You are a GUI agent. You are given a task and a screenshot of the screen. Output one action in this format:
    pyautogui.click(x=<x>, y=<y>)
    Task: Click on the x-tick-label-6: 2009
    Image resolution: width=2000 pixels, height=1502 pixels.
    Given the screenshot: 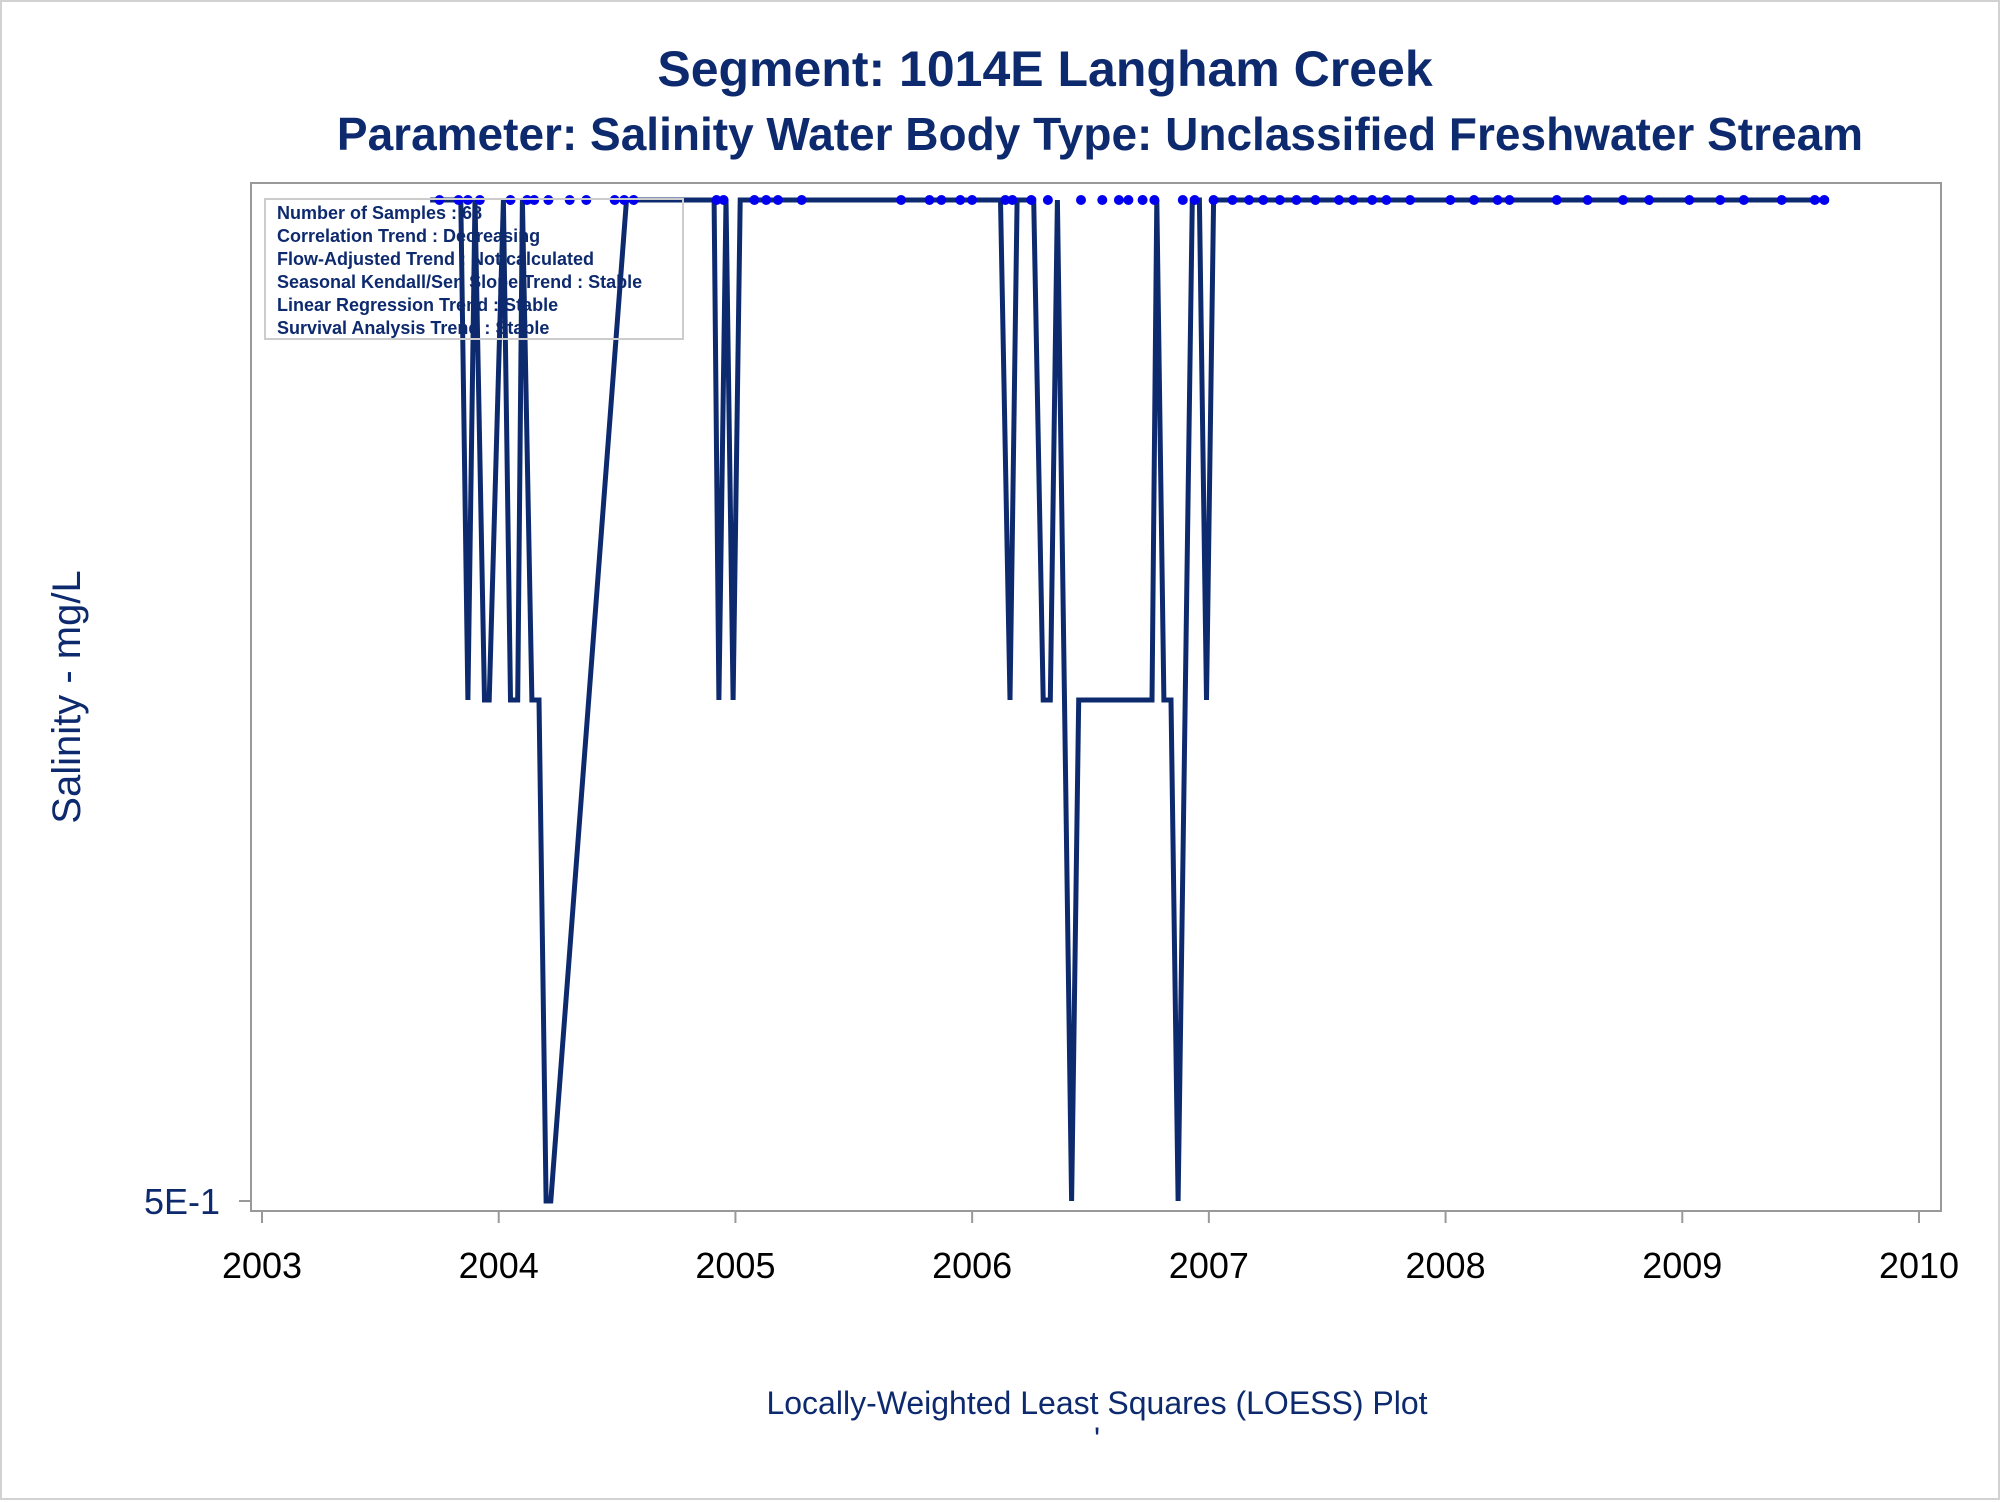 What is the action you would take?
    pyautogui.click(x=1682, y=1265)
    